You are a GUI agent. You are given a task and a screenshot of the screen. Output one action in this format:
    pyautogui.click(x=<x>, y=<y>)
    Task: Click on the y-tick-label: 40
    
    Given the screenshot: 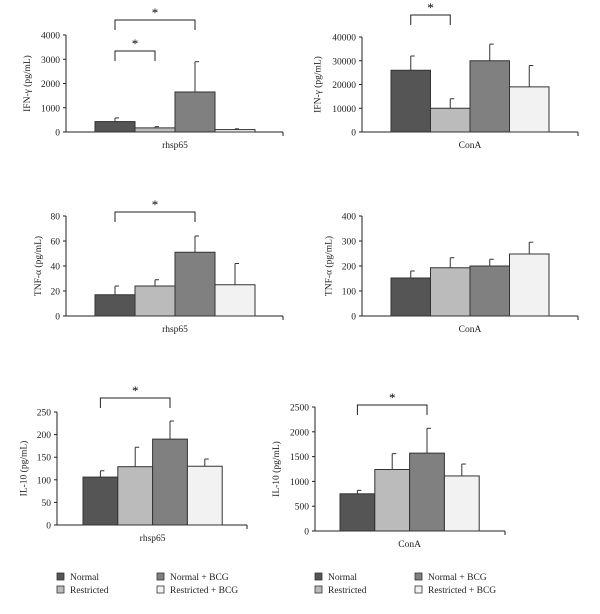 What is the action you would take?
    pyautogui.click(x=56, y=268)
    